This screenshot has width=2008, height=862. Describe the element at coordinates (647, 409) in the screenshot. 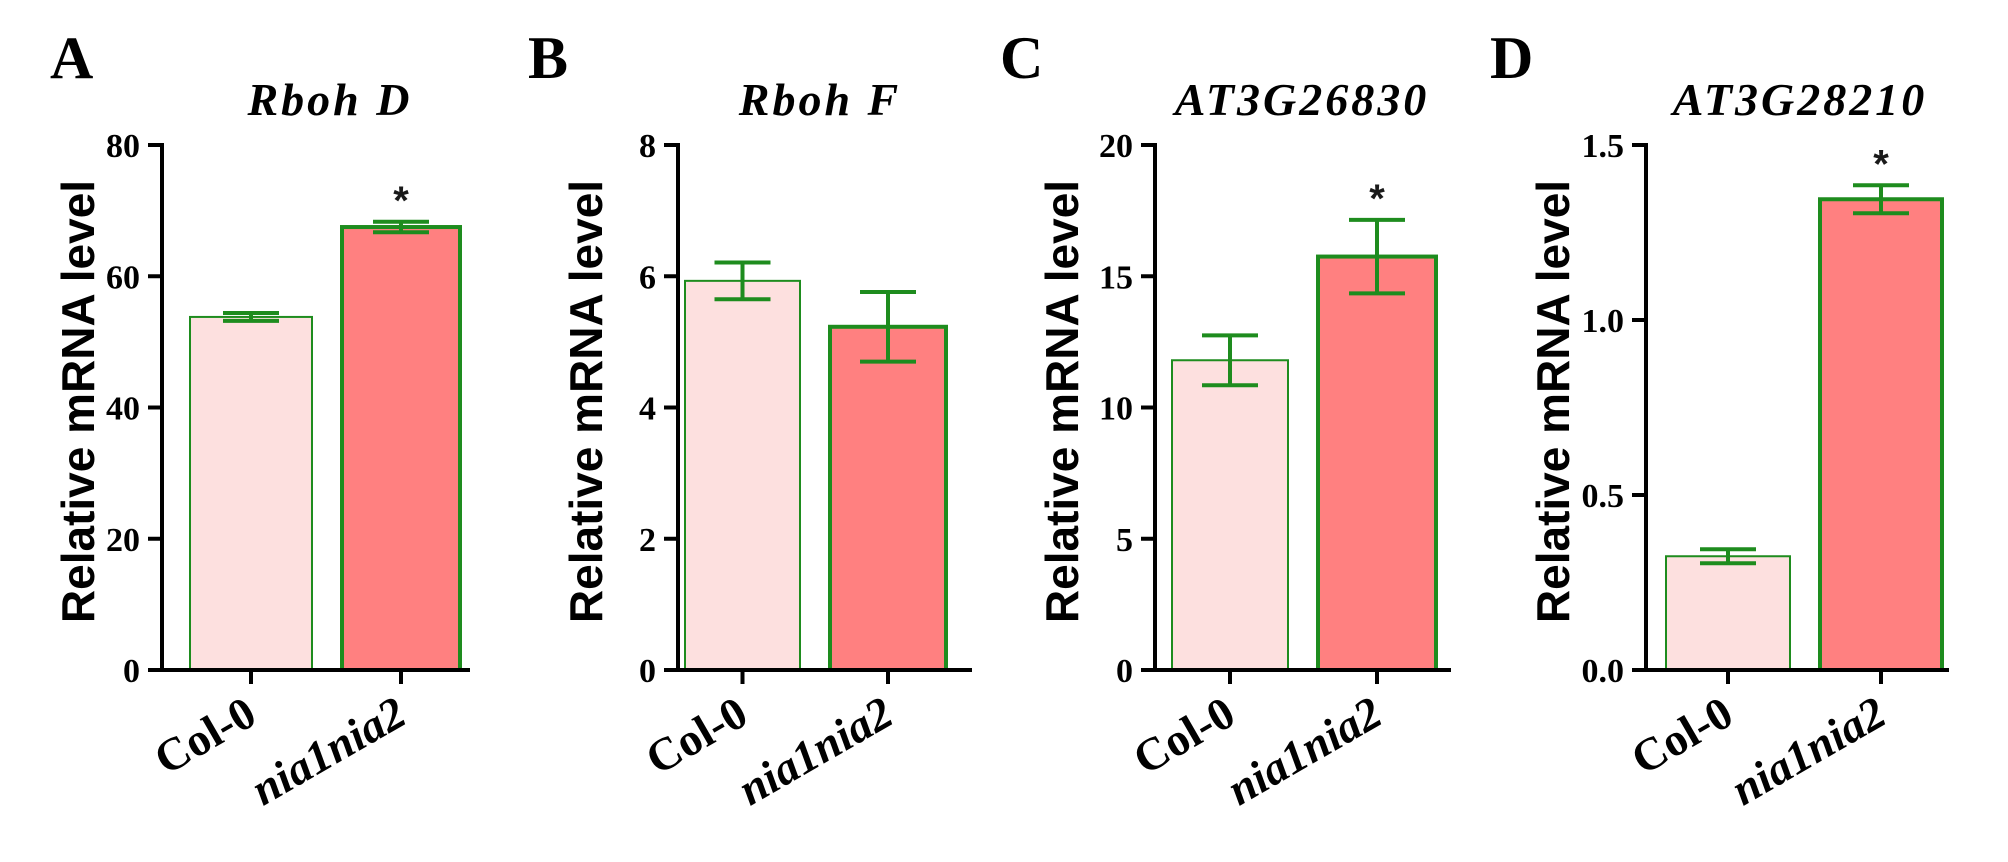

I see `y-tick-label: 4` at that location.